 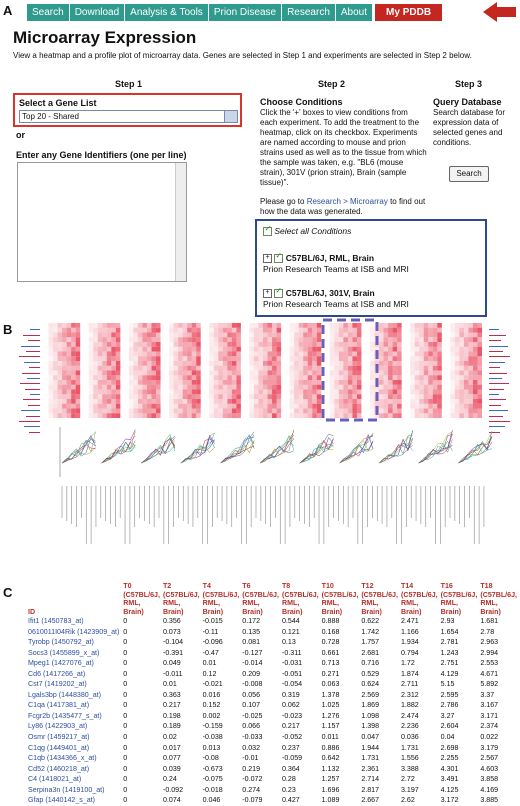 I want to click on gene-list-select: Top 20 - Shared, so click(x=128, y=116).